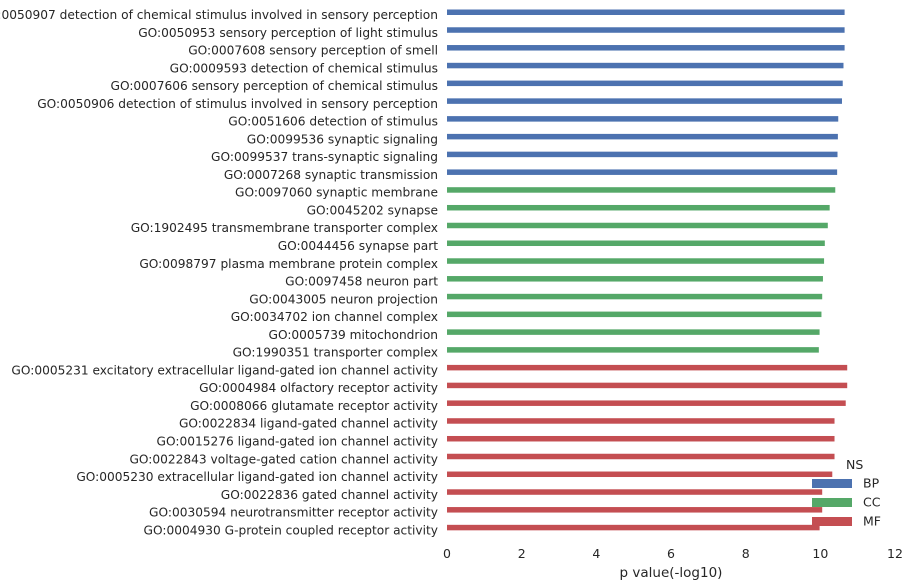 This screenshot has width=908, height=587. I want to click on category-label: GO:0005739 mitochondrion, so click(354, 335).